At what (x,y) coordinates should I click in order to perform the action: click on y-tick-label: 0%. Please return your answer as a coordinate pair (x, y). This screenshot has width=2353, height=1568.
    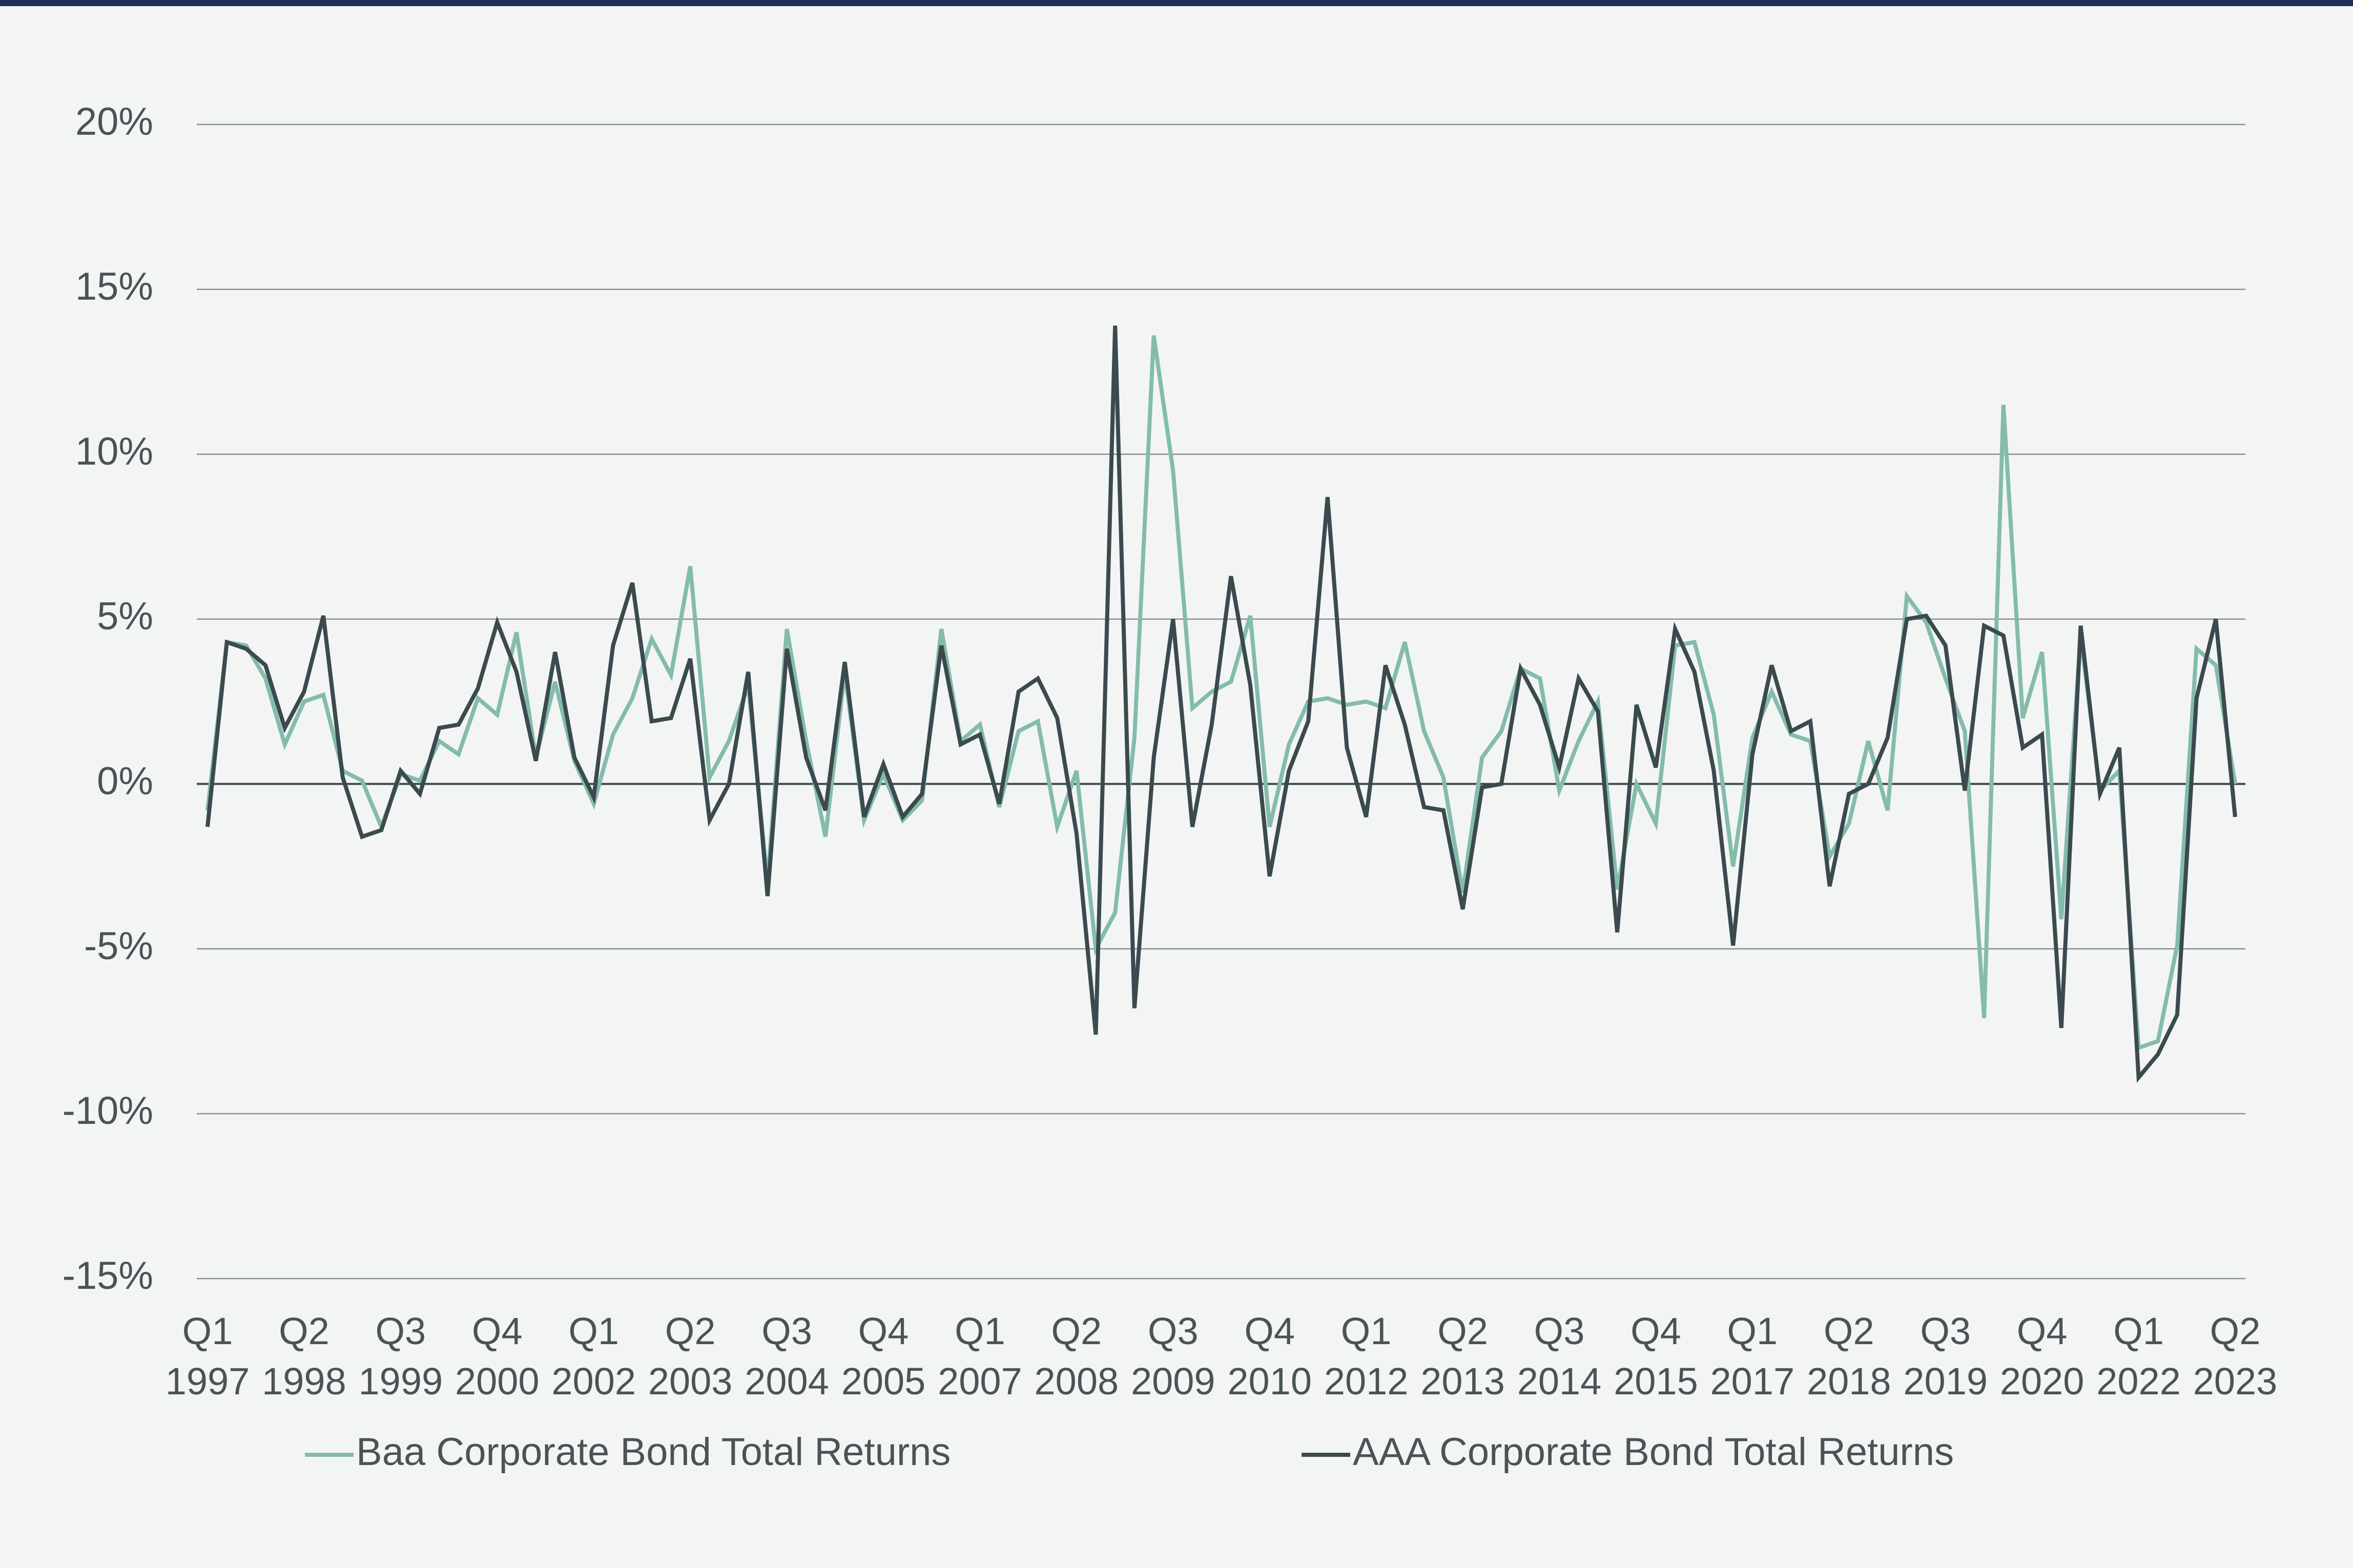
    Looking at the image, I should click on (125, 781).